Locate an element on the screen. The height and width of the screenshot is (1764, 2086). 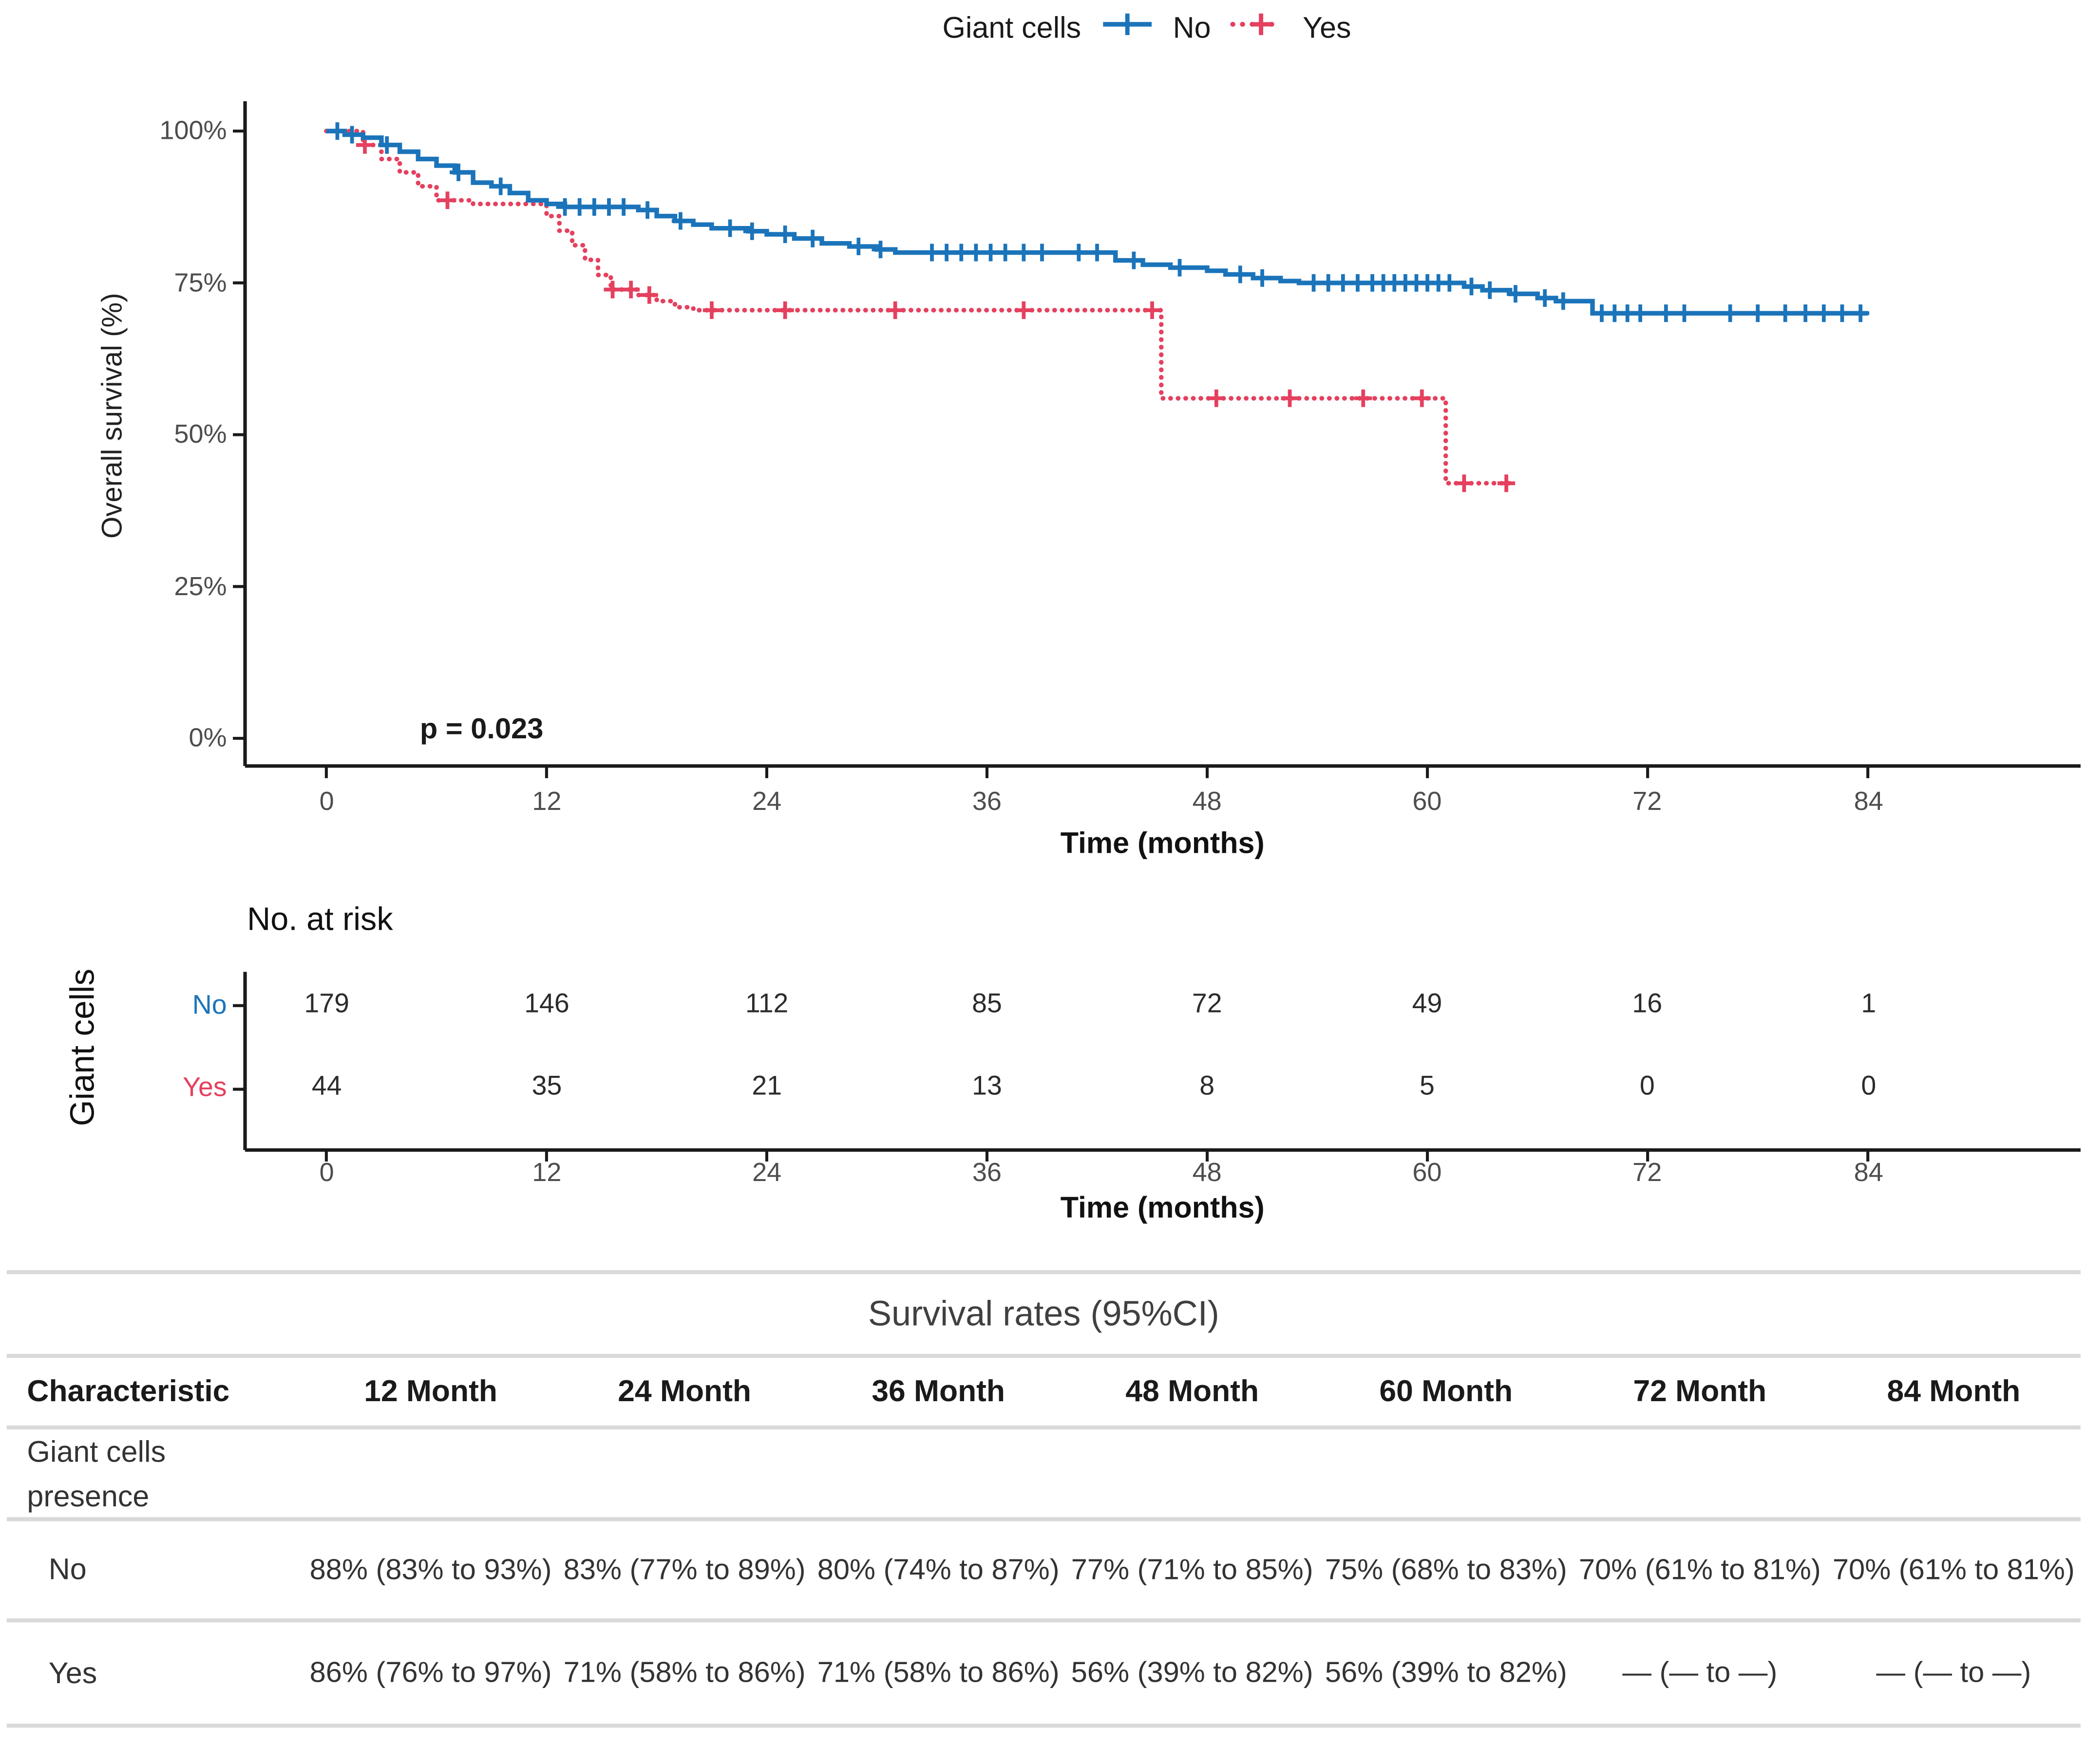
y-tick-label: 25% is located at coordinates (200, 587).